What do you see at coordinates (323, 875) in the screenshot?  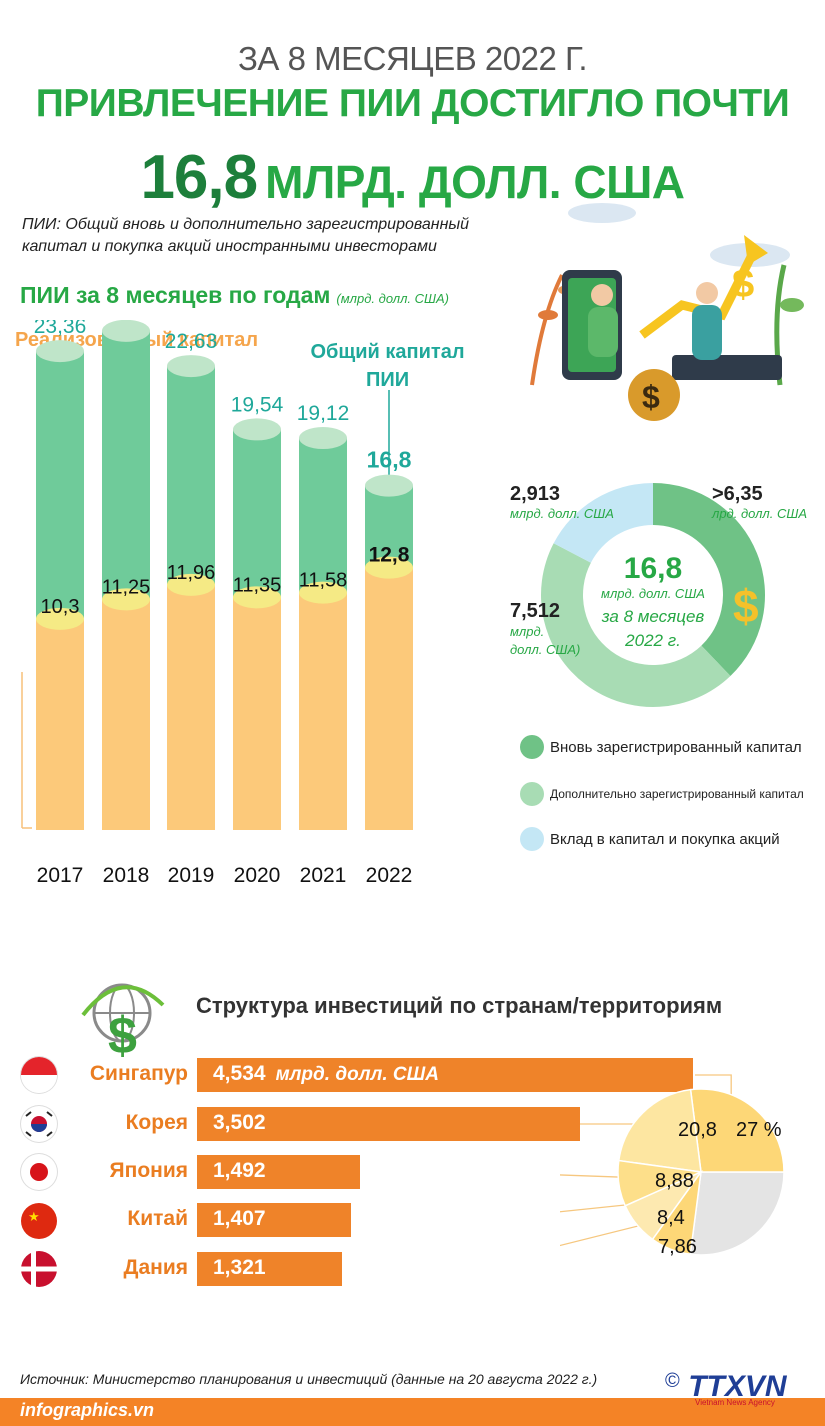 I see `year-tick-label: 2021` at bounding box center [323, 875].